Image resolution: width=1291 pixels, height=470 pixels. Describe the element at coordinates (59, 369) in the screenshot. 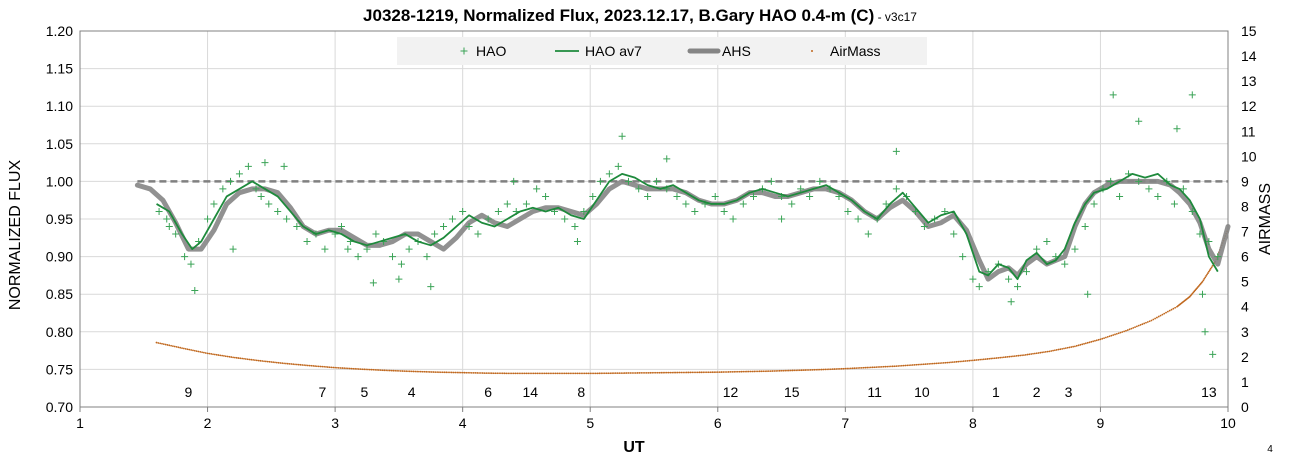

I see `y-tick-label: 0.75` at that location.